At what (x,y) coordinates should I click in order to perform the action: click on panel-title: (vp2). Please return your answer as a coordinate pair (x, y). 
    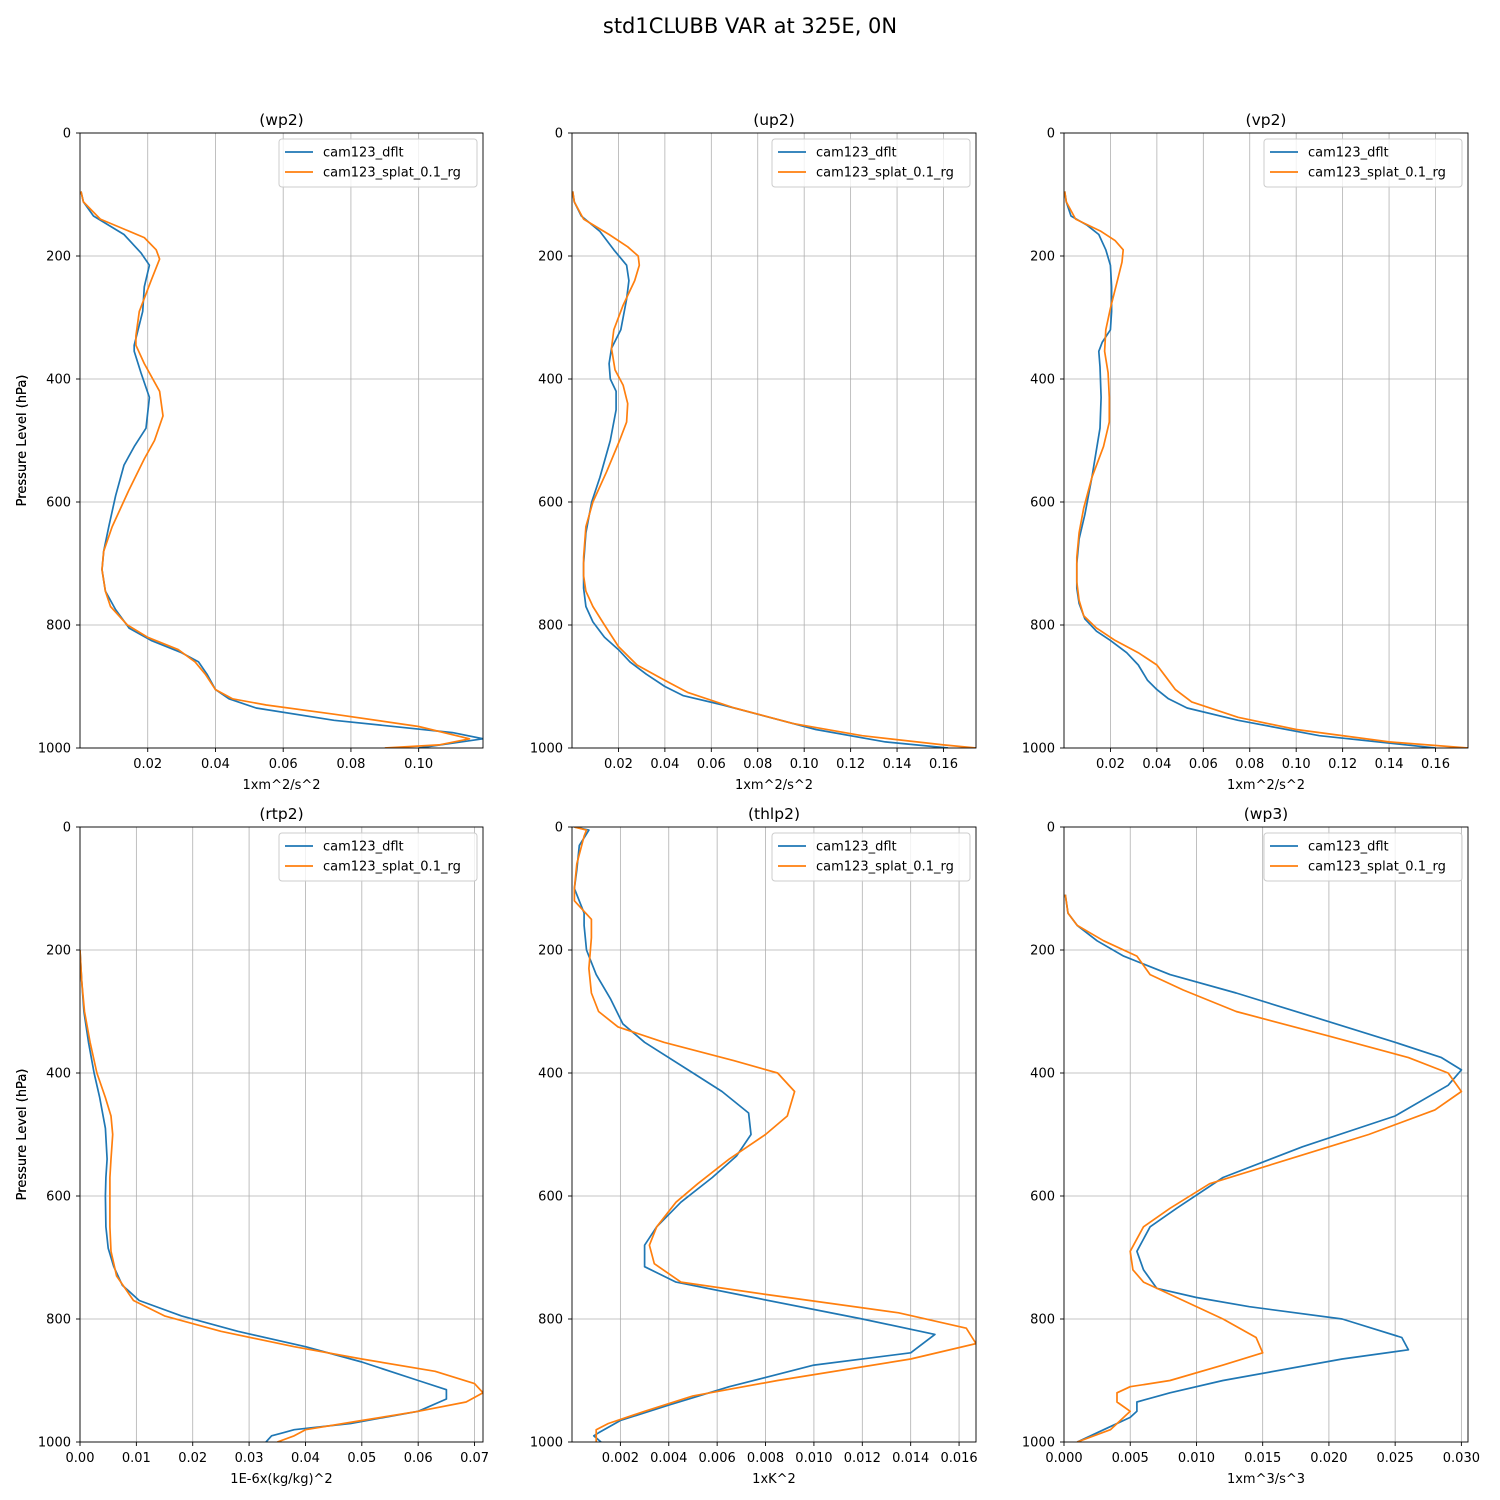
    Looking at the image, I should click on (1266, 120).